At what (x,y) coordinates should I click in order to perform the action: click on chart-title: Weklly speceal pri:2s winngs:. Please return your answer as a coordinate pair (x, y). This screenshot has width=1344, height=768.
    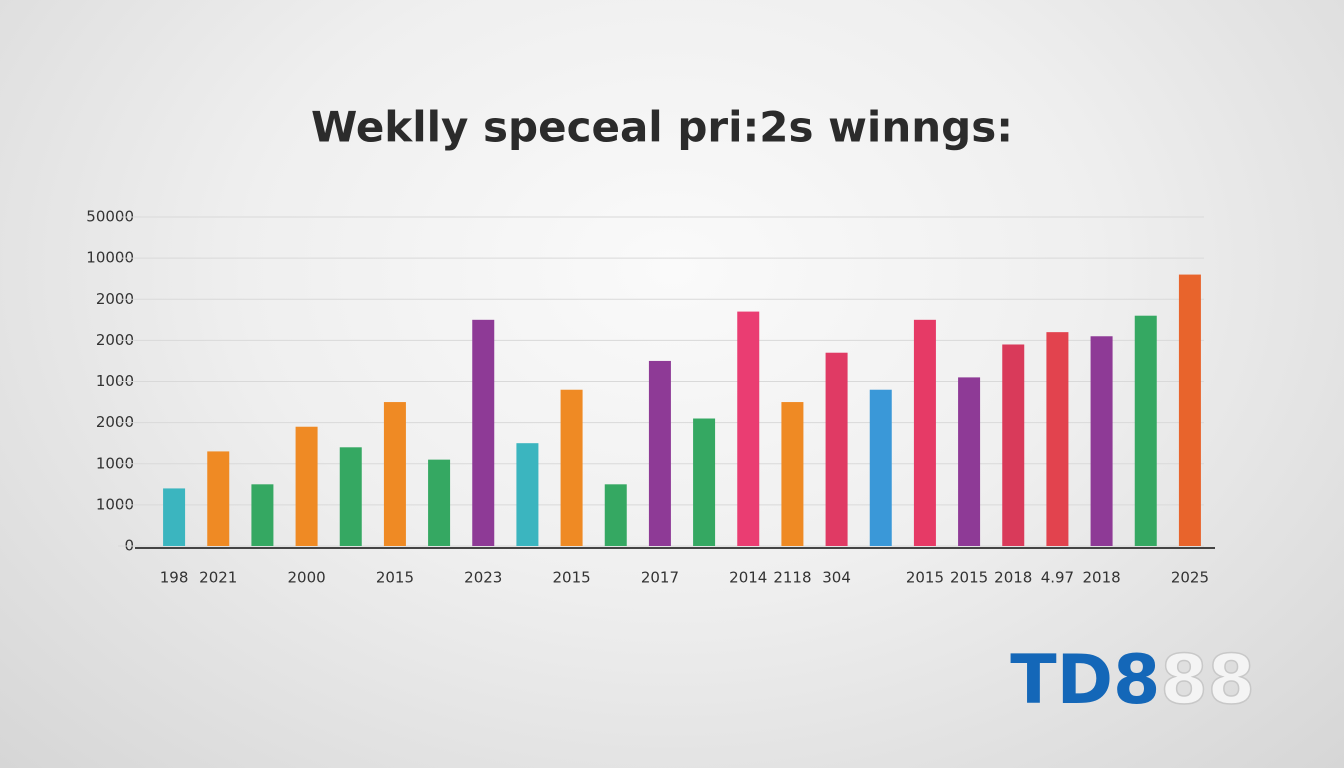
    Looking at the image, I should click on (662, 127).